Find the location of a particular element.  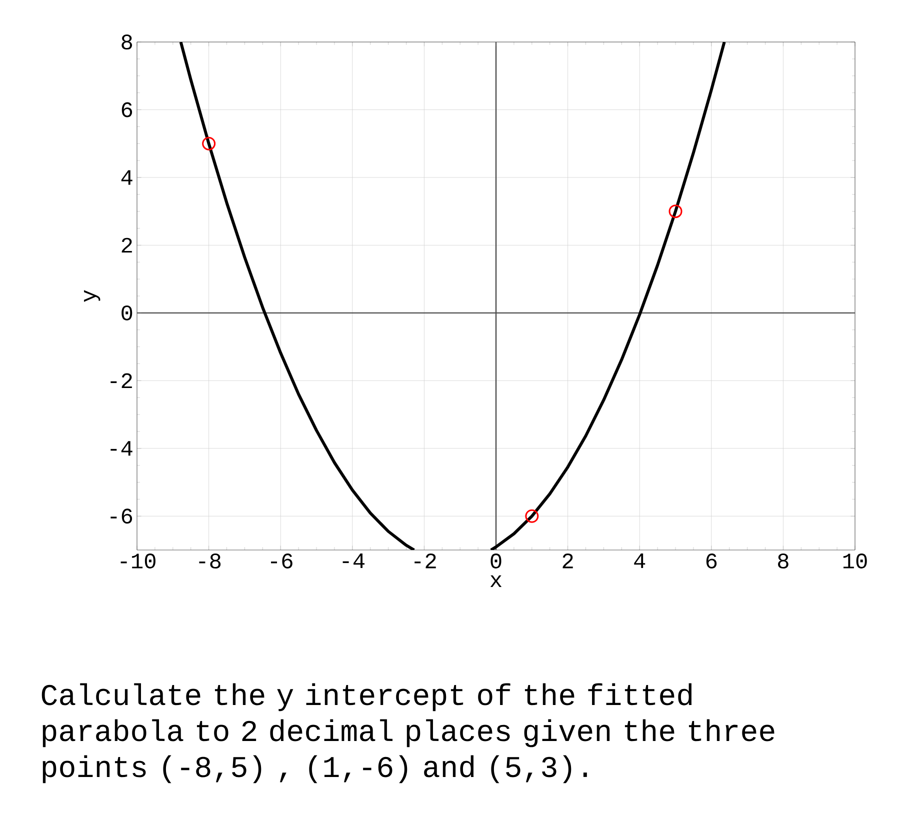

x-tick-label: 10 is located at coordinates (855, 561).